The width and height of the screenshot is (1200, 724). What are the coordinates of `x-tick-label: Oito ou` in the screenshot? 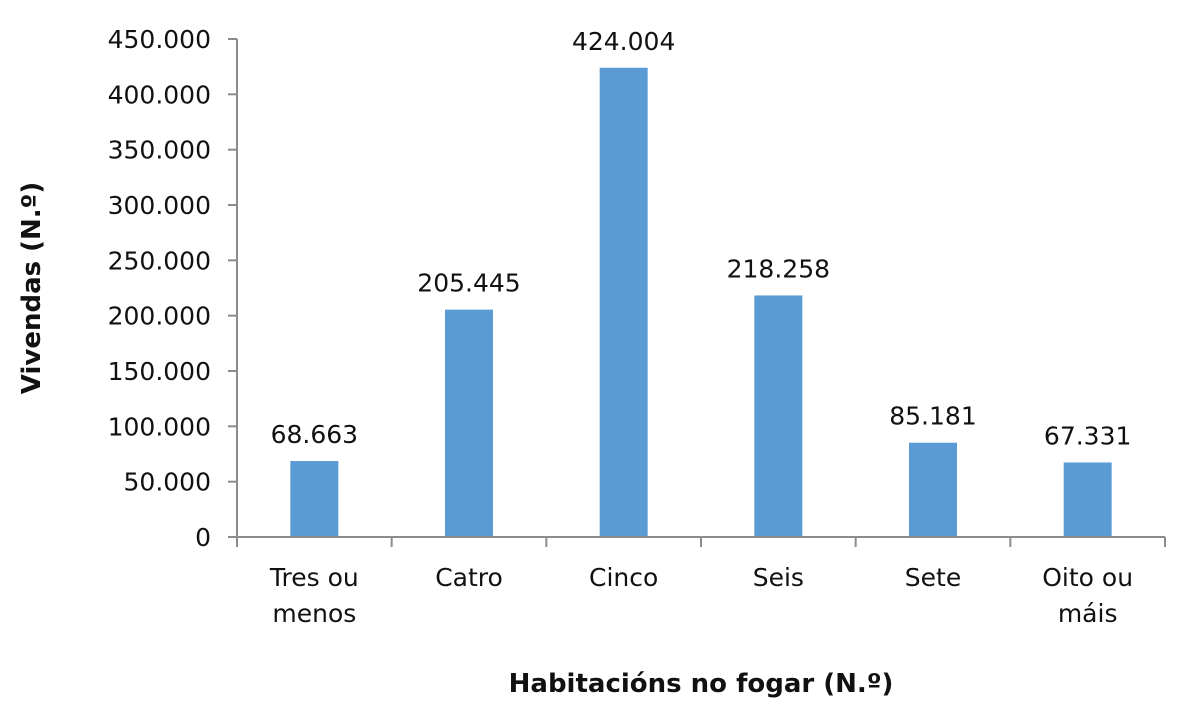 It's located at (1087, 577).